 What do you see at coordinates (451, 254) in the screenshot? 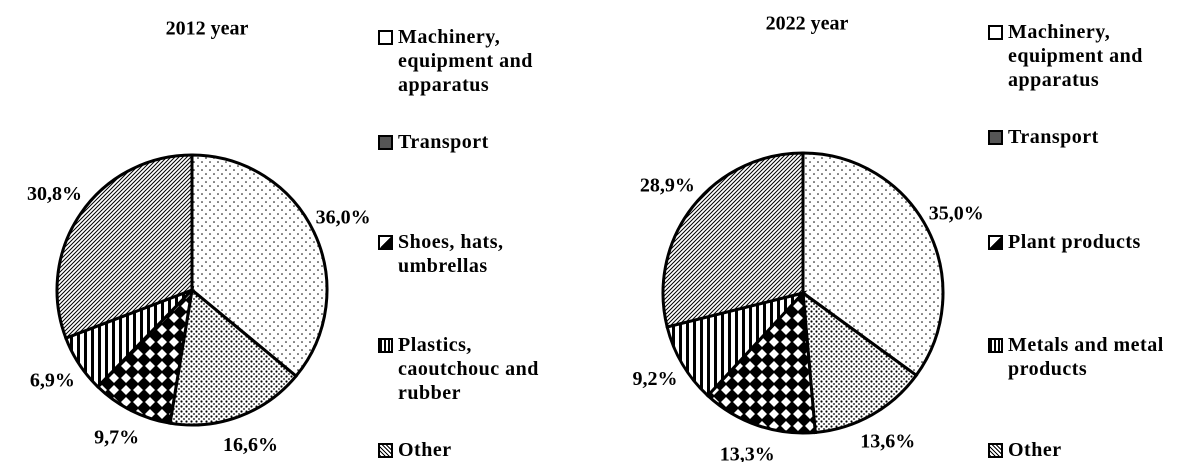
I see `legend-label: Shoes, hats, umbrellas` at bounding box center [451, 254].